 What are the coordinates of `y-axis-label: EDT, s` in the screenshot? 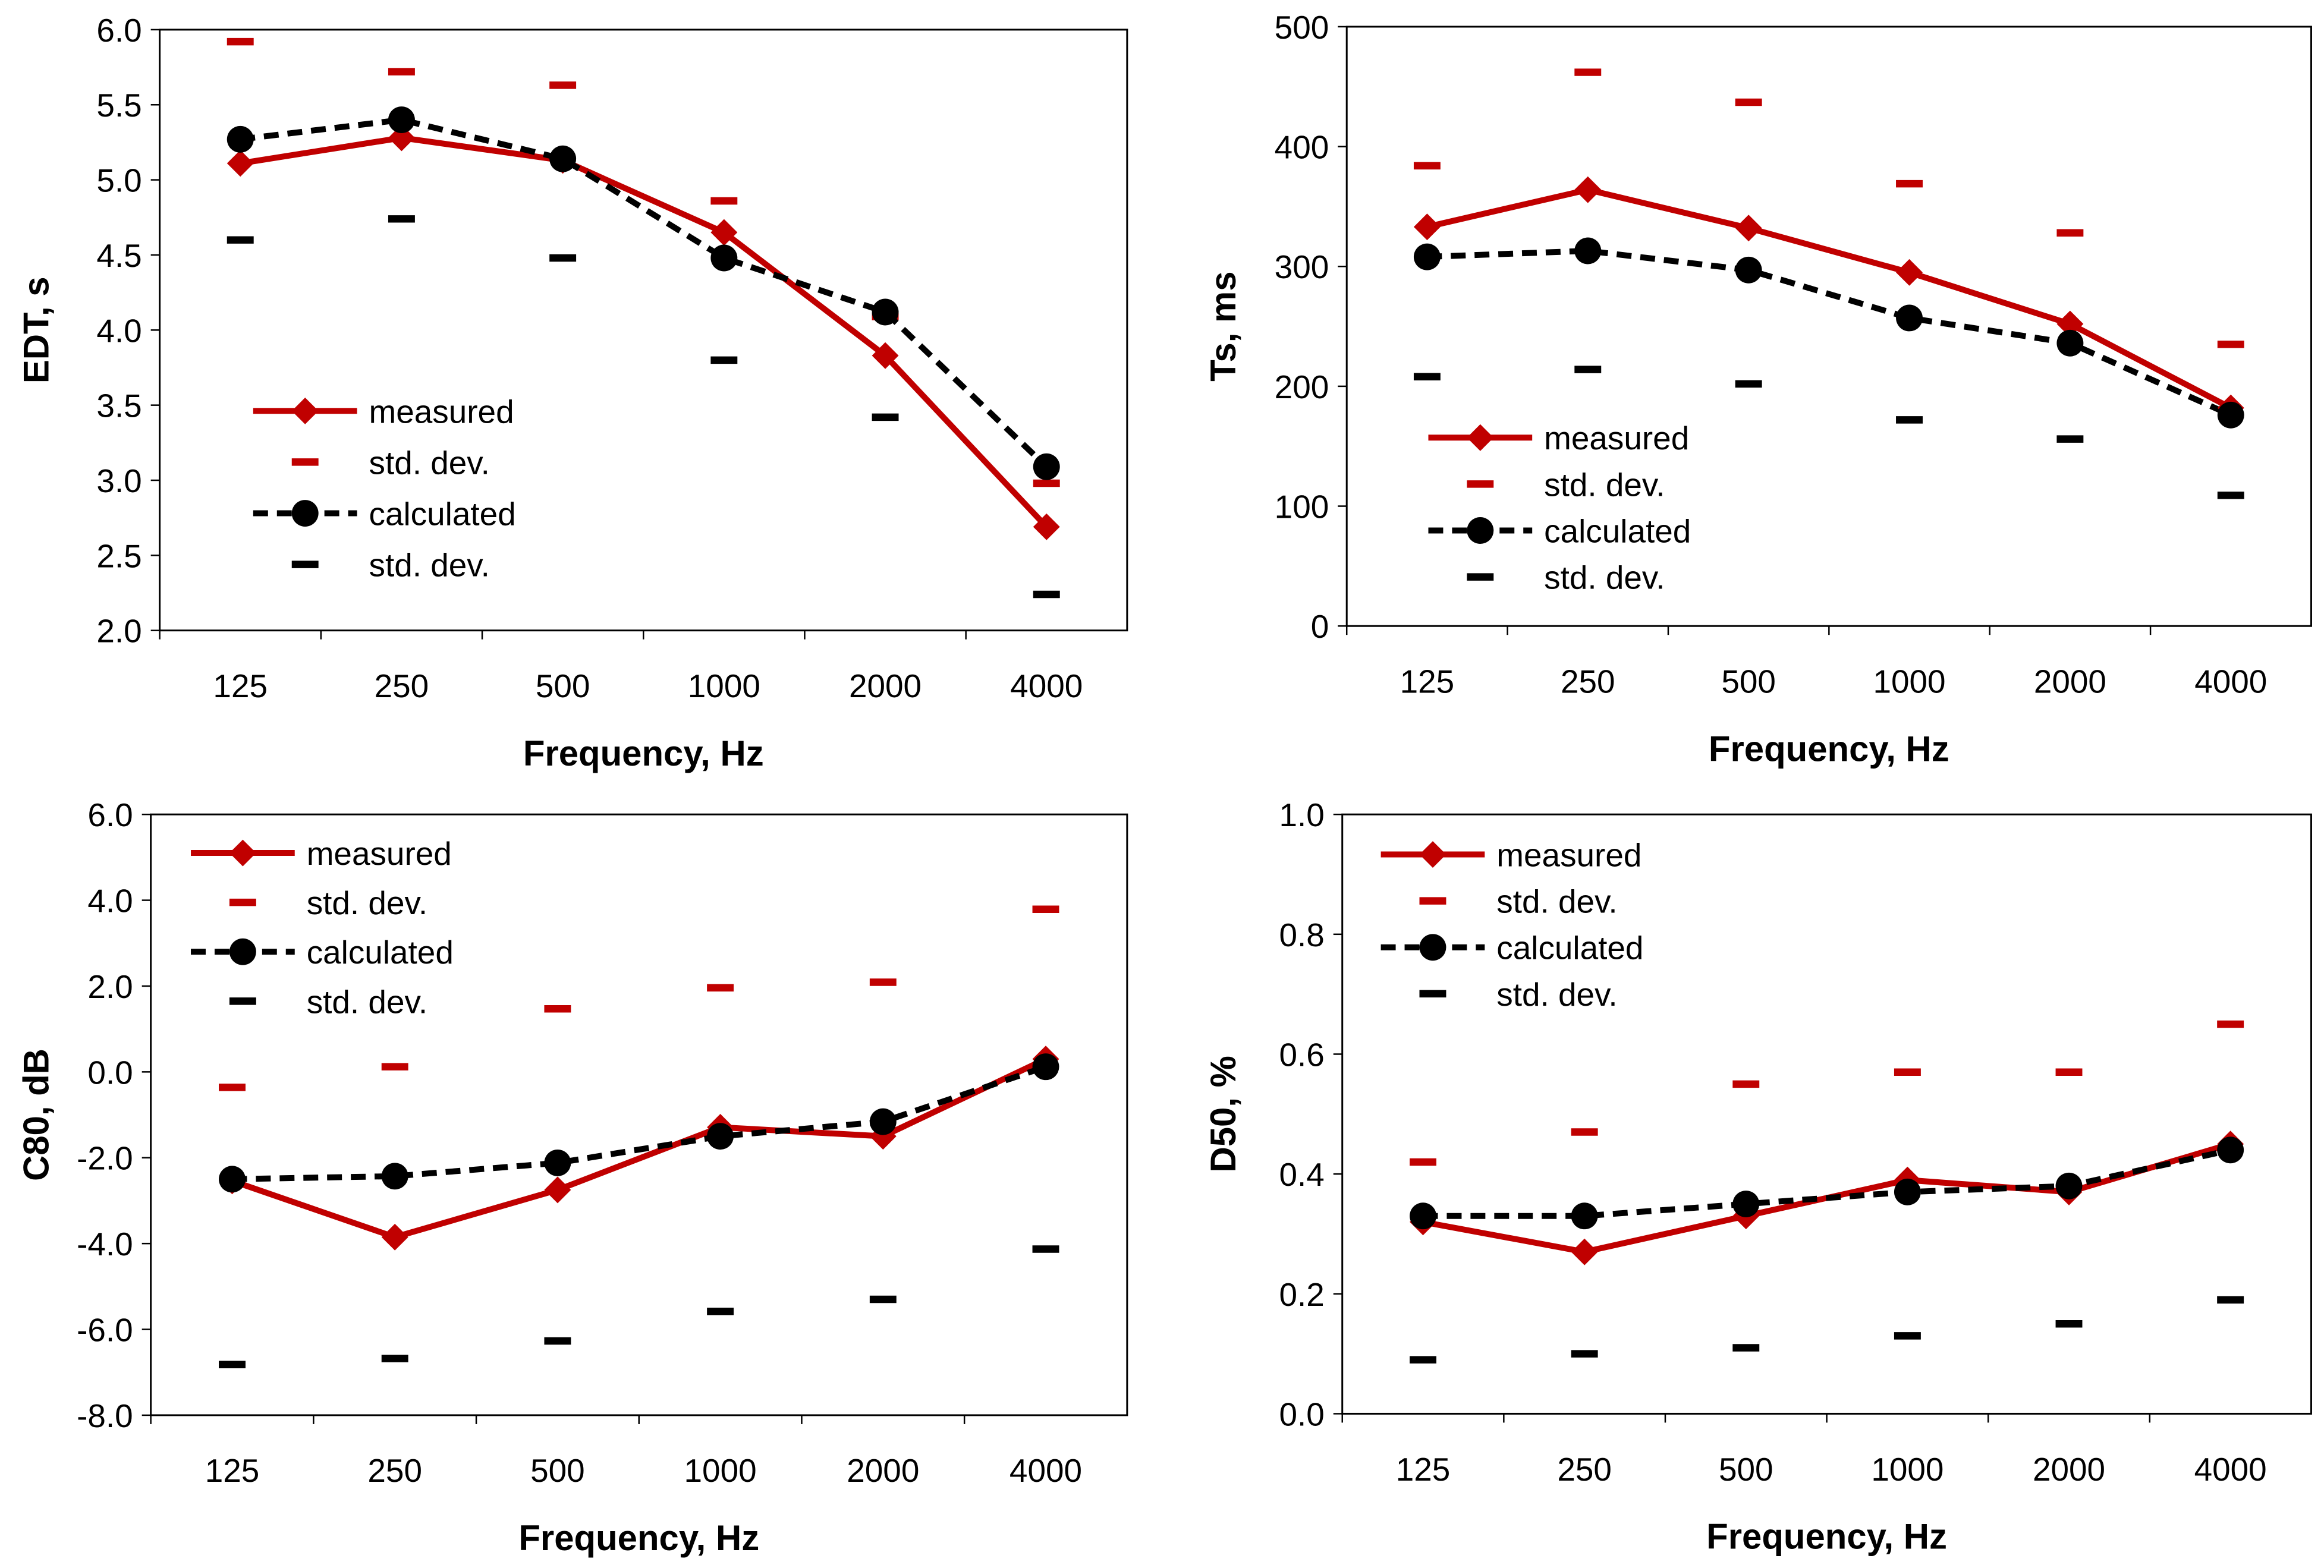 It's located at (36, 330).